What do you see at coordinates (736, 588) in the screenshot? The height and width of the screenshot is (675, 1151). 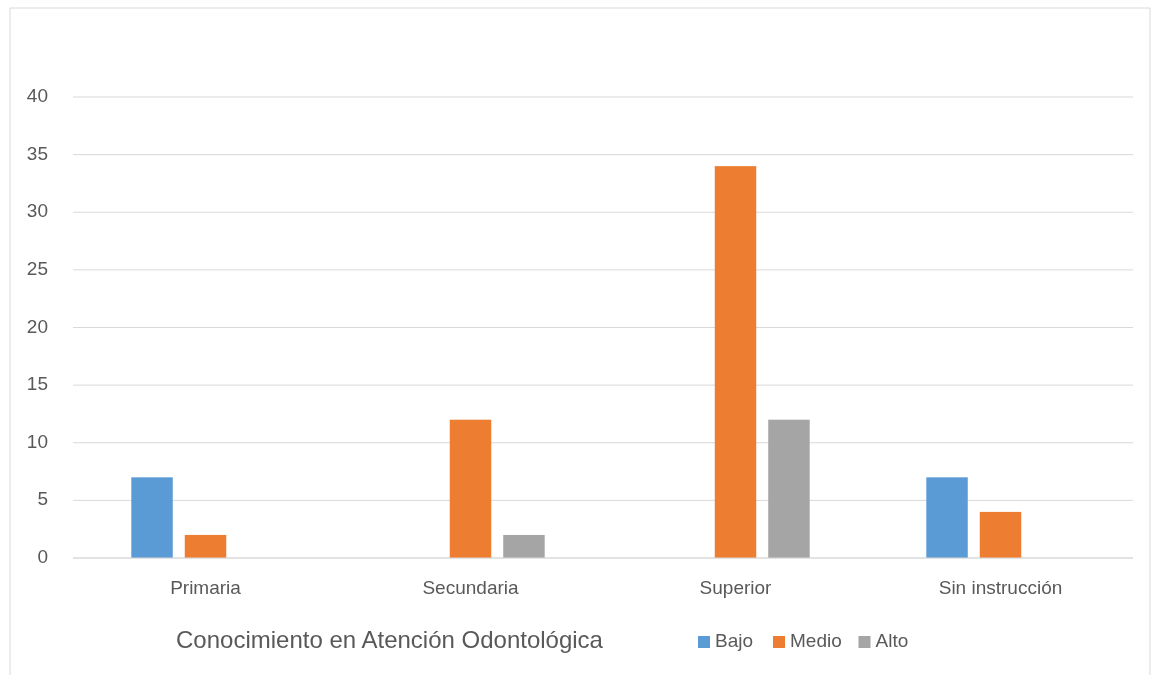 I see `x-tick-label: Superior` at bounding box center [736, 588].